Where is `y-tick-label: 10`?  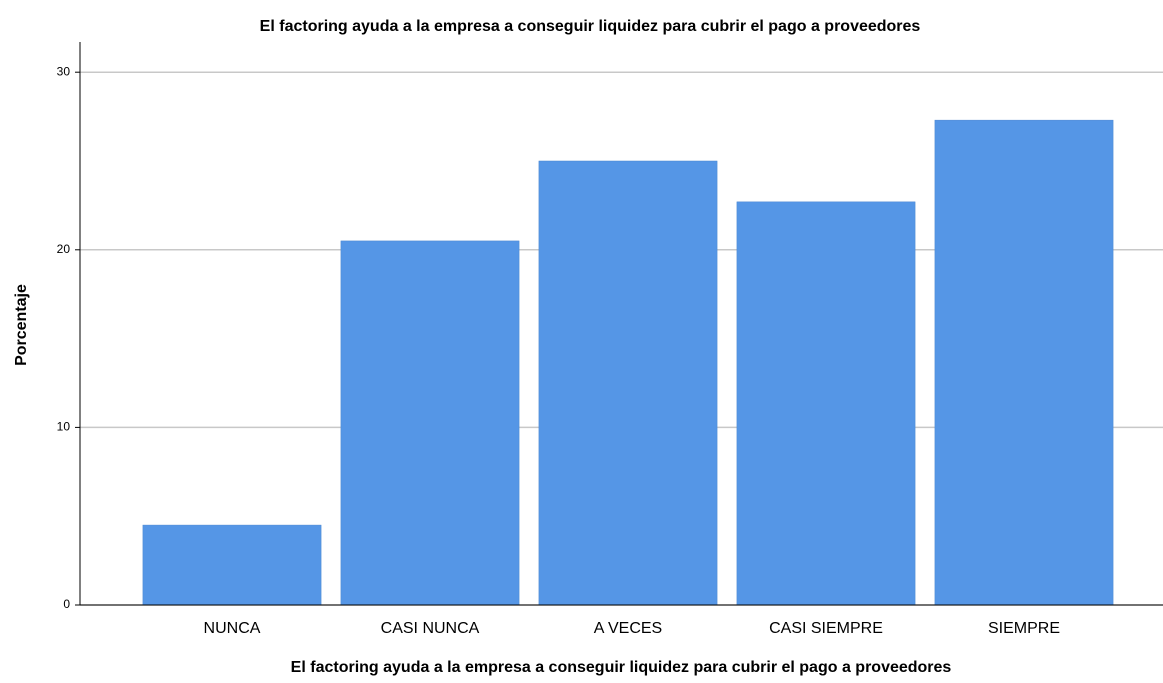 y-tick-label: 10 is located at coordinates (64, 427).